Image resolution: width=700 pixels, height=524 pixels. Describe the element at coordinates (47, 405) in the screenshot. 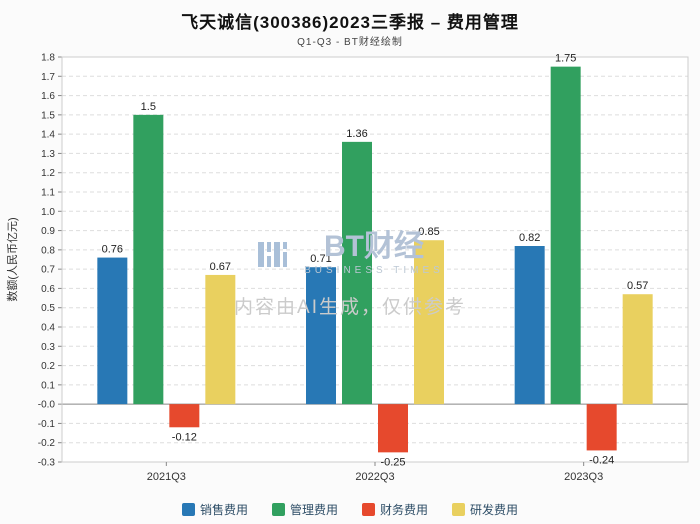

I see `y-tick-label: -0.0` at that location.